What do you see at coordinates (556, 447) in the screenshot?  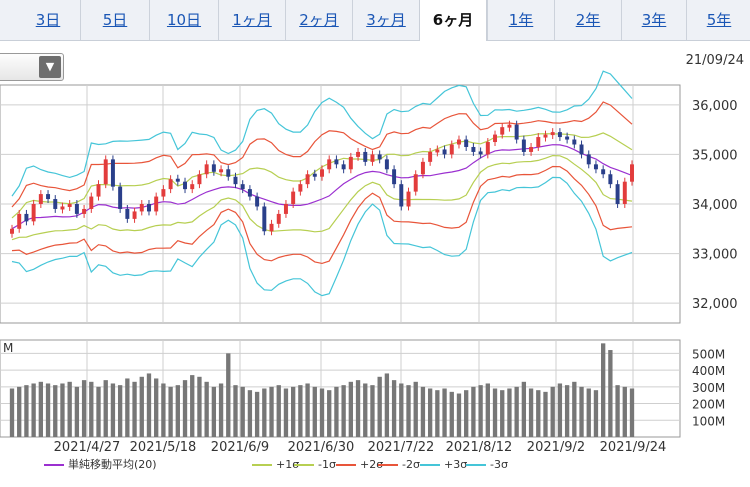 I see `x-tick-label: 2021/9/2` at bounding box center [556, 447].